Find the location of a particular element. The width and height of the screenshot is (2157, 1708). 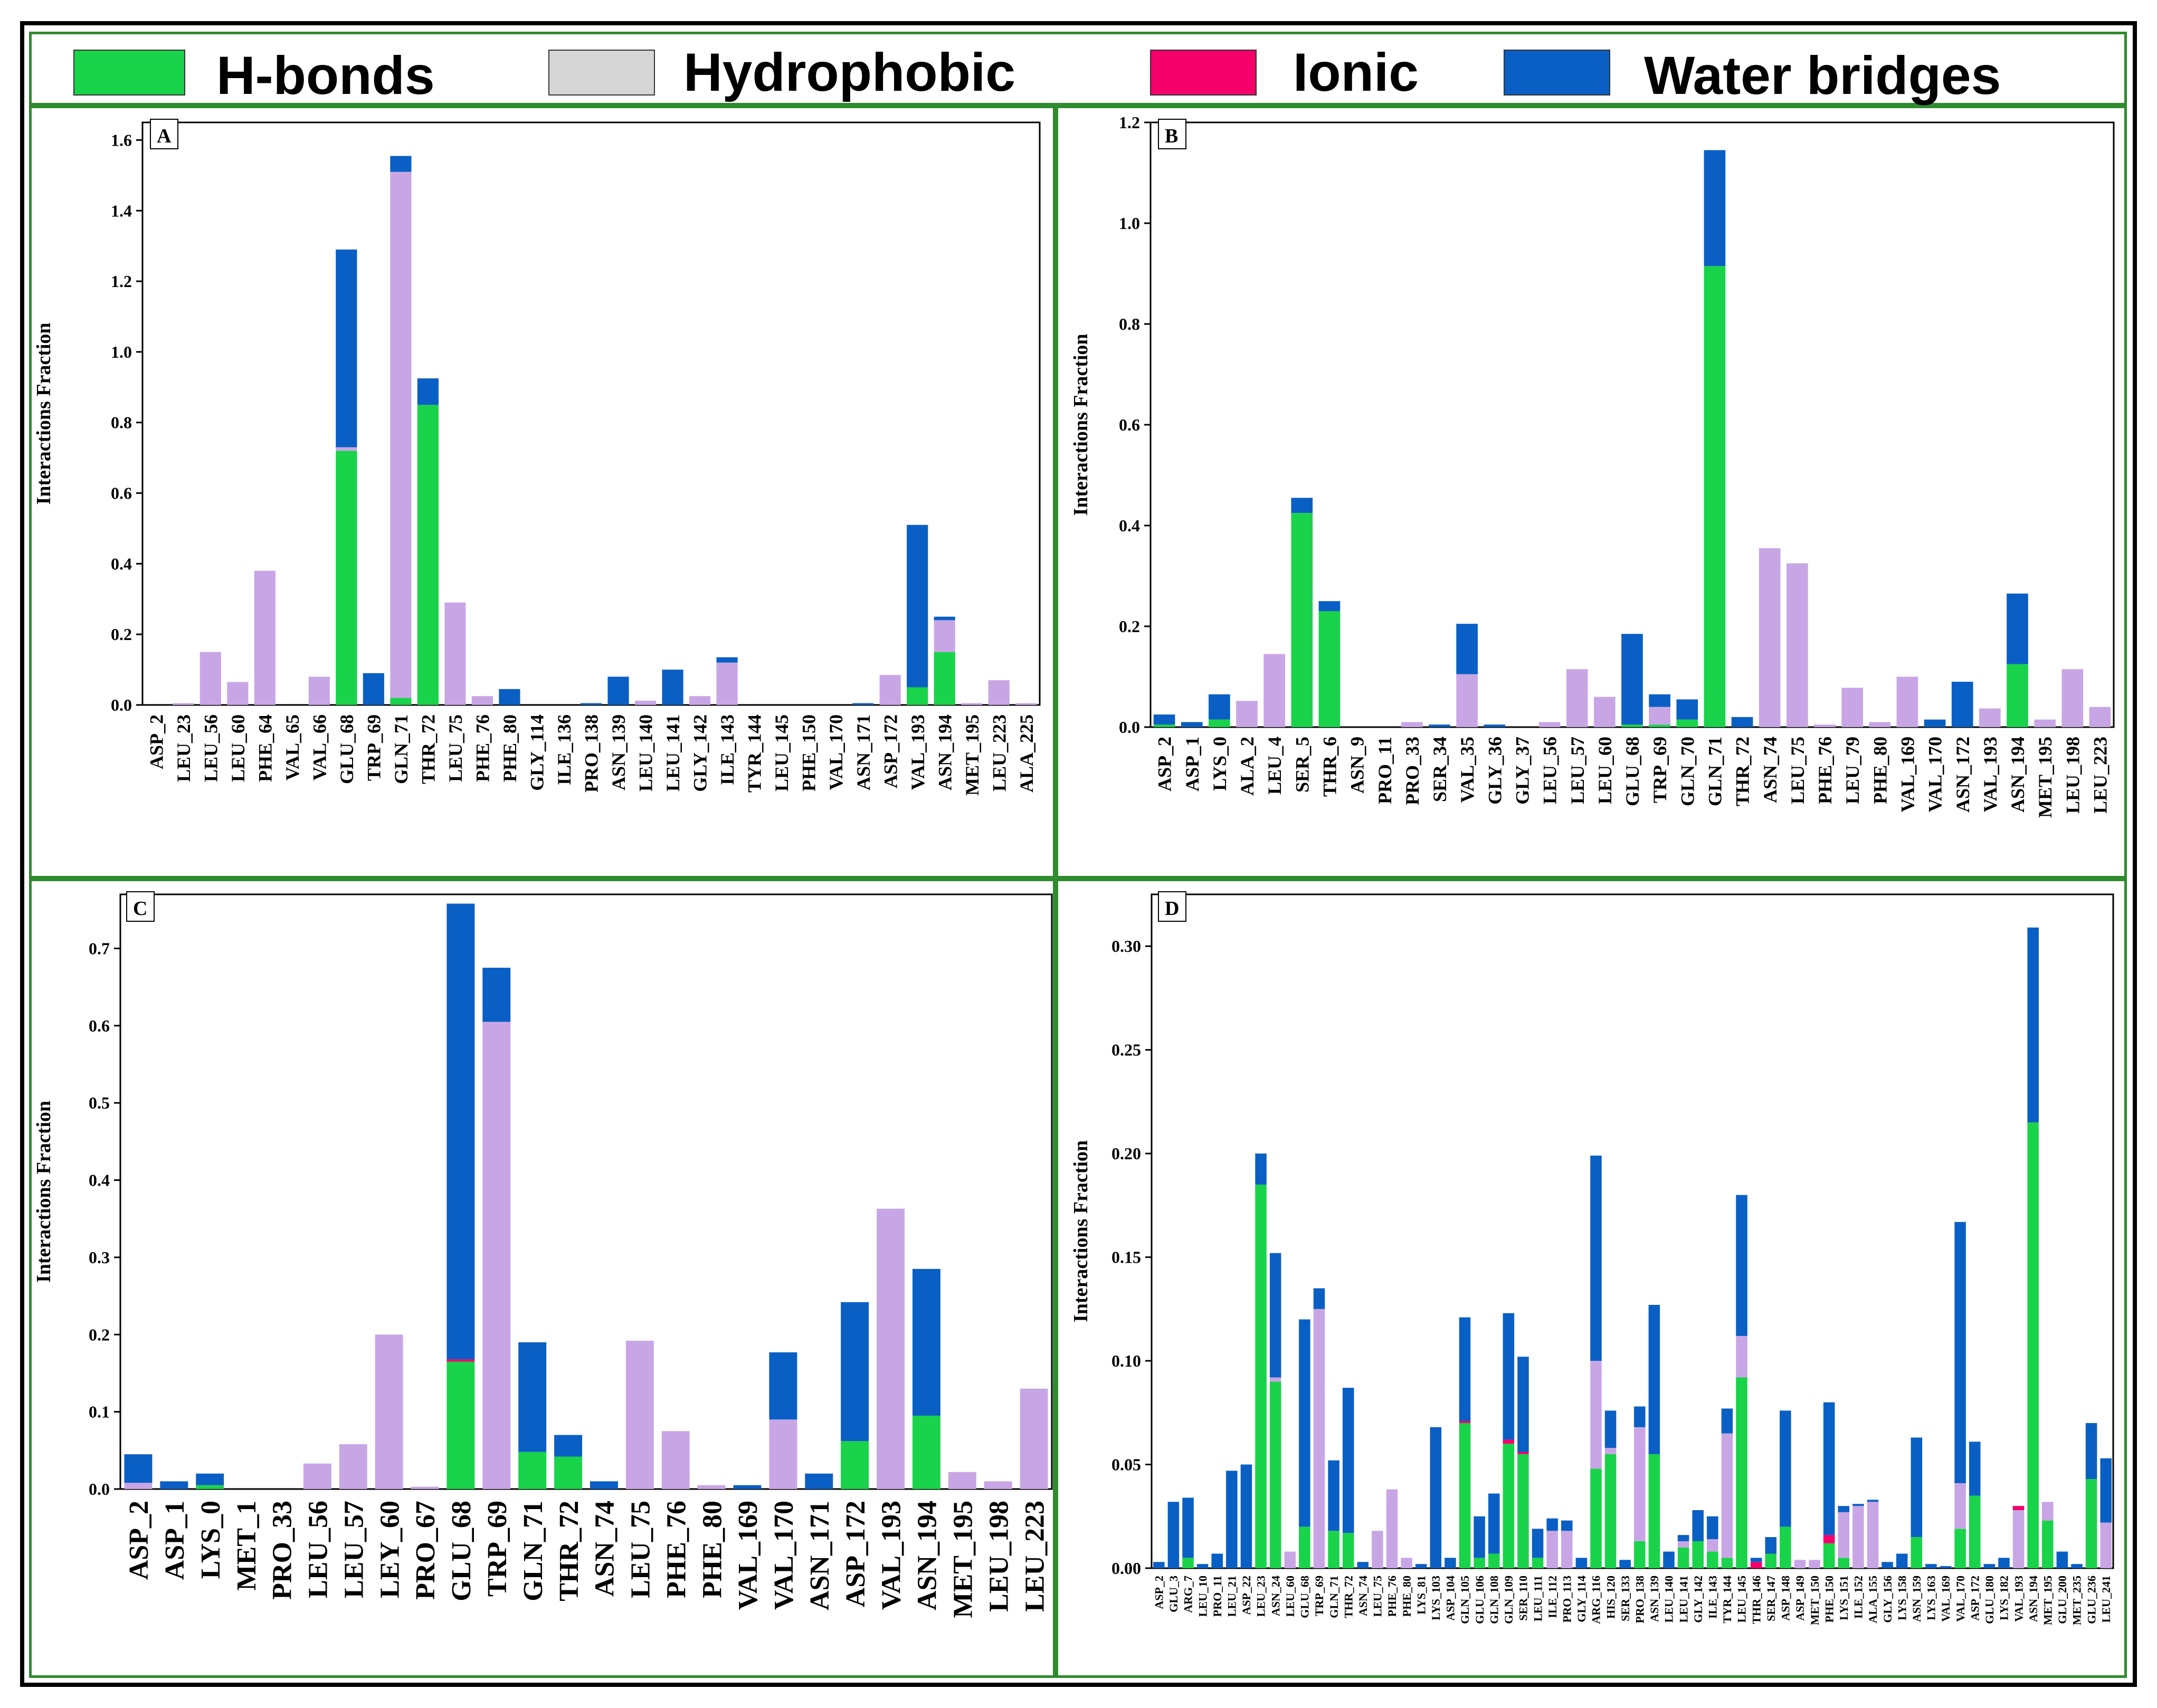

panel-d-xtick-label: GLY_142 is located at coordinates (1699, 1599).